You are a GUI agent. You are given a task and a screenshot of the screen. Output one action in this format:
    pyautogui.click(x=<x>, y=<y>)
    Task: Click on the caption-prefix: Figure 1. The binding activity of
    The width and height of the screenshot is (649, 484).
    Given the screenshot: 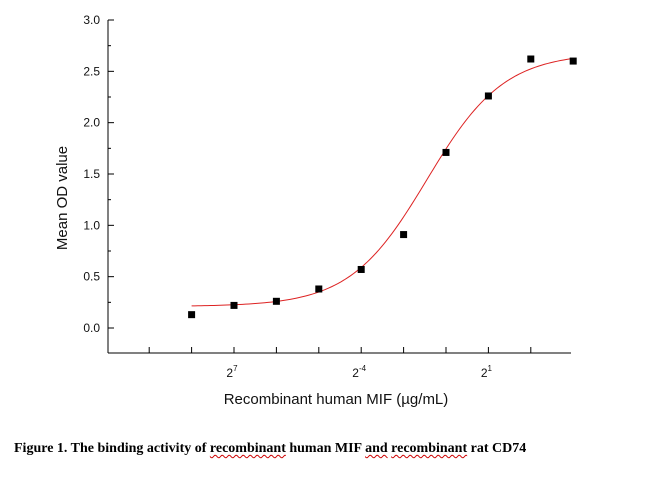 What is the action you would take?
    pyautogui.click(x=112, y=448)
    